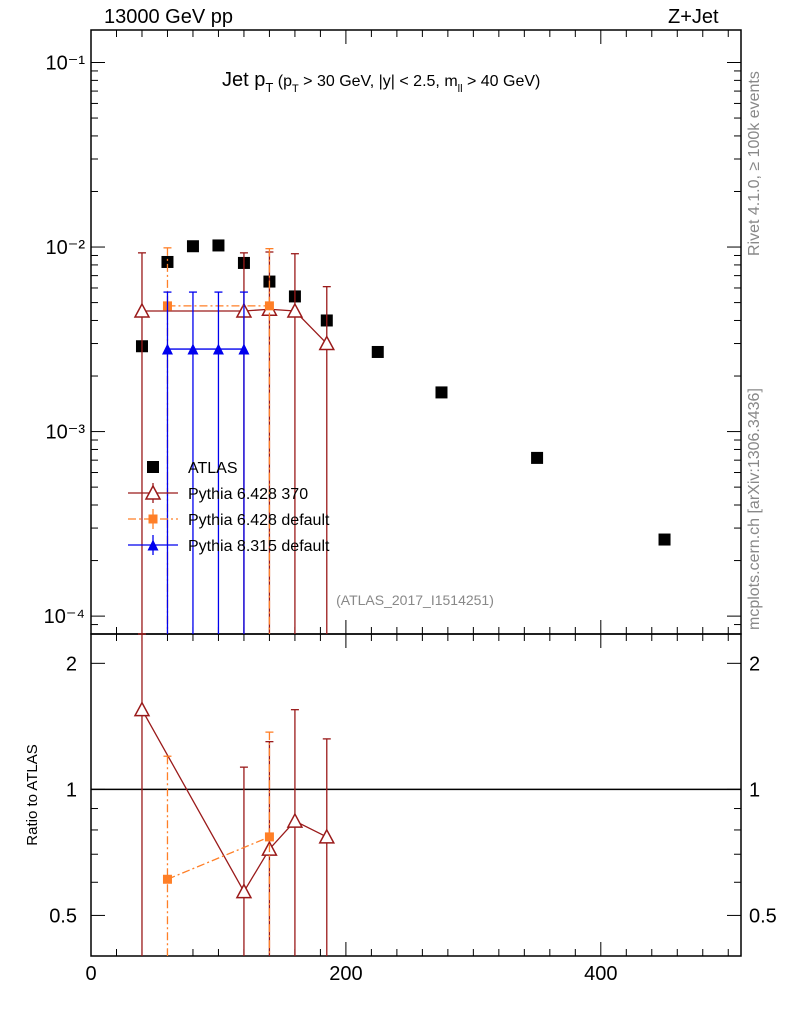  I want to click on legend-entry: Pythia 6.428 default, so click(229, 519).